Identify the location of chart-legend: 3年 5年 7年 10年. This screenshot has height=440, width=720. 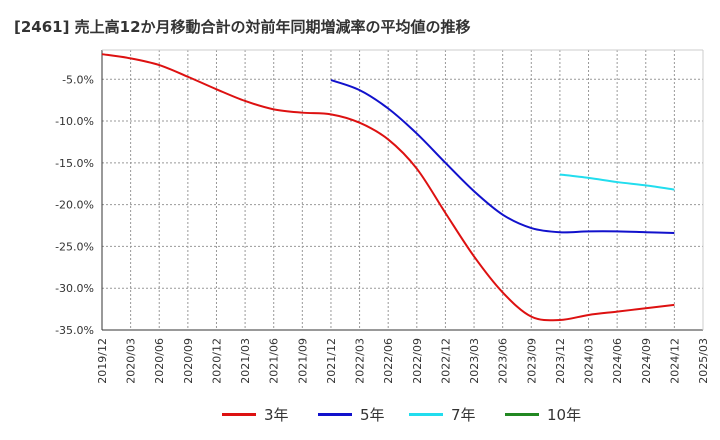
(360, 414).